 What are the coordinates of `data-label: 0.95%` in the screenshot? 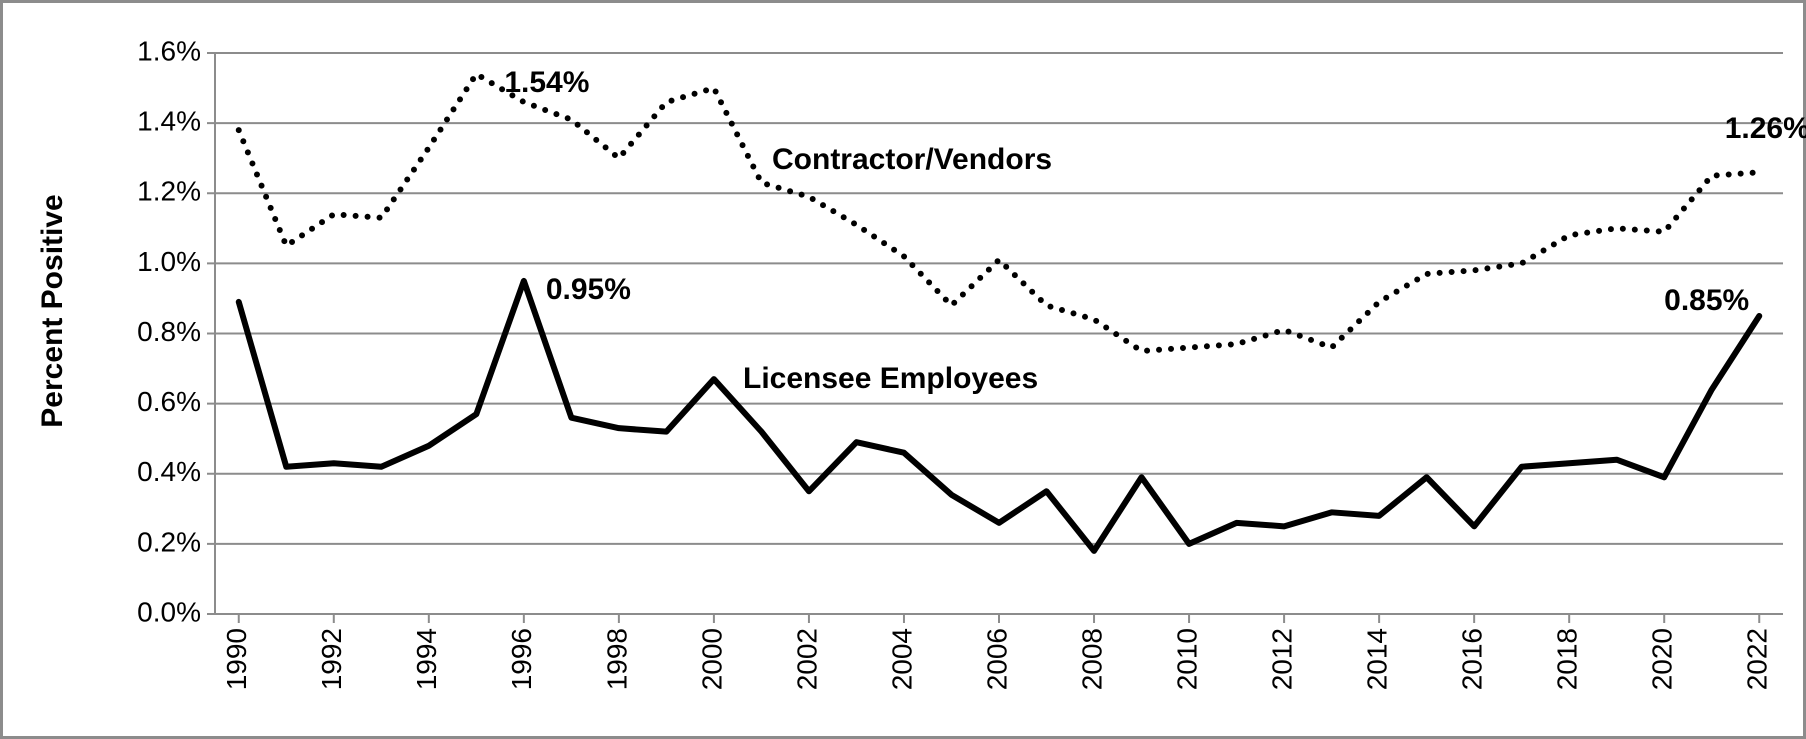 It's located at (588, 289).